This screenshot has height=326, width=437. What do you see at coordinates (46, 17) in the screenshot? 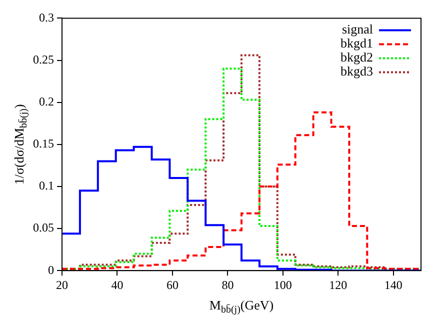
I see `y-tick-label: 0.3` at bounding box center [46, 17].